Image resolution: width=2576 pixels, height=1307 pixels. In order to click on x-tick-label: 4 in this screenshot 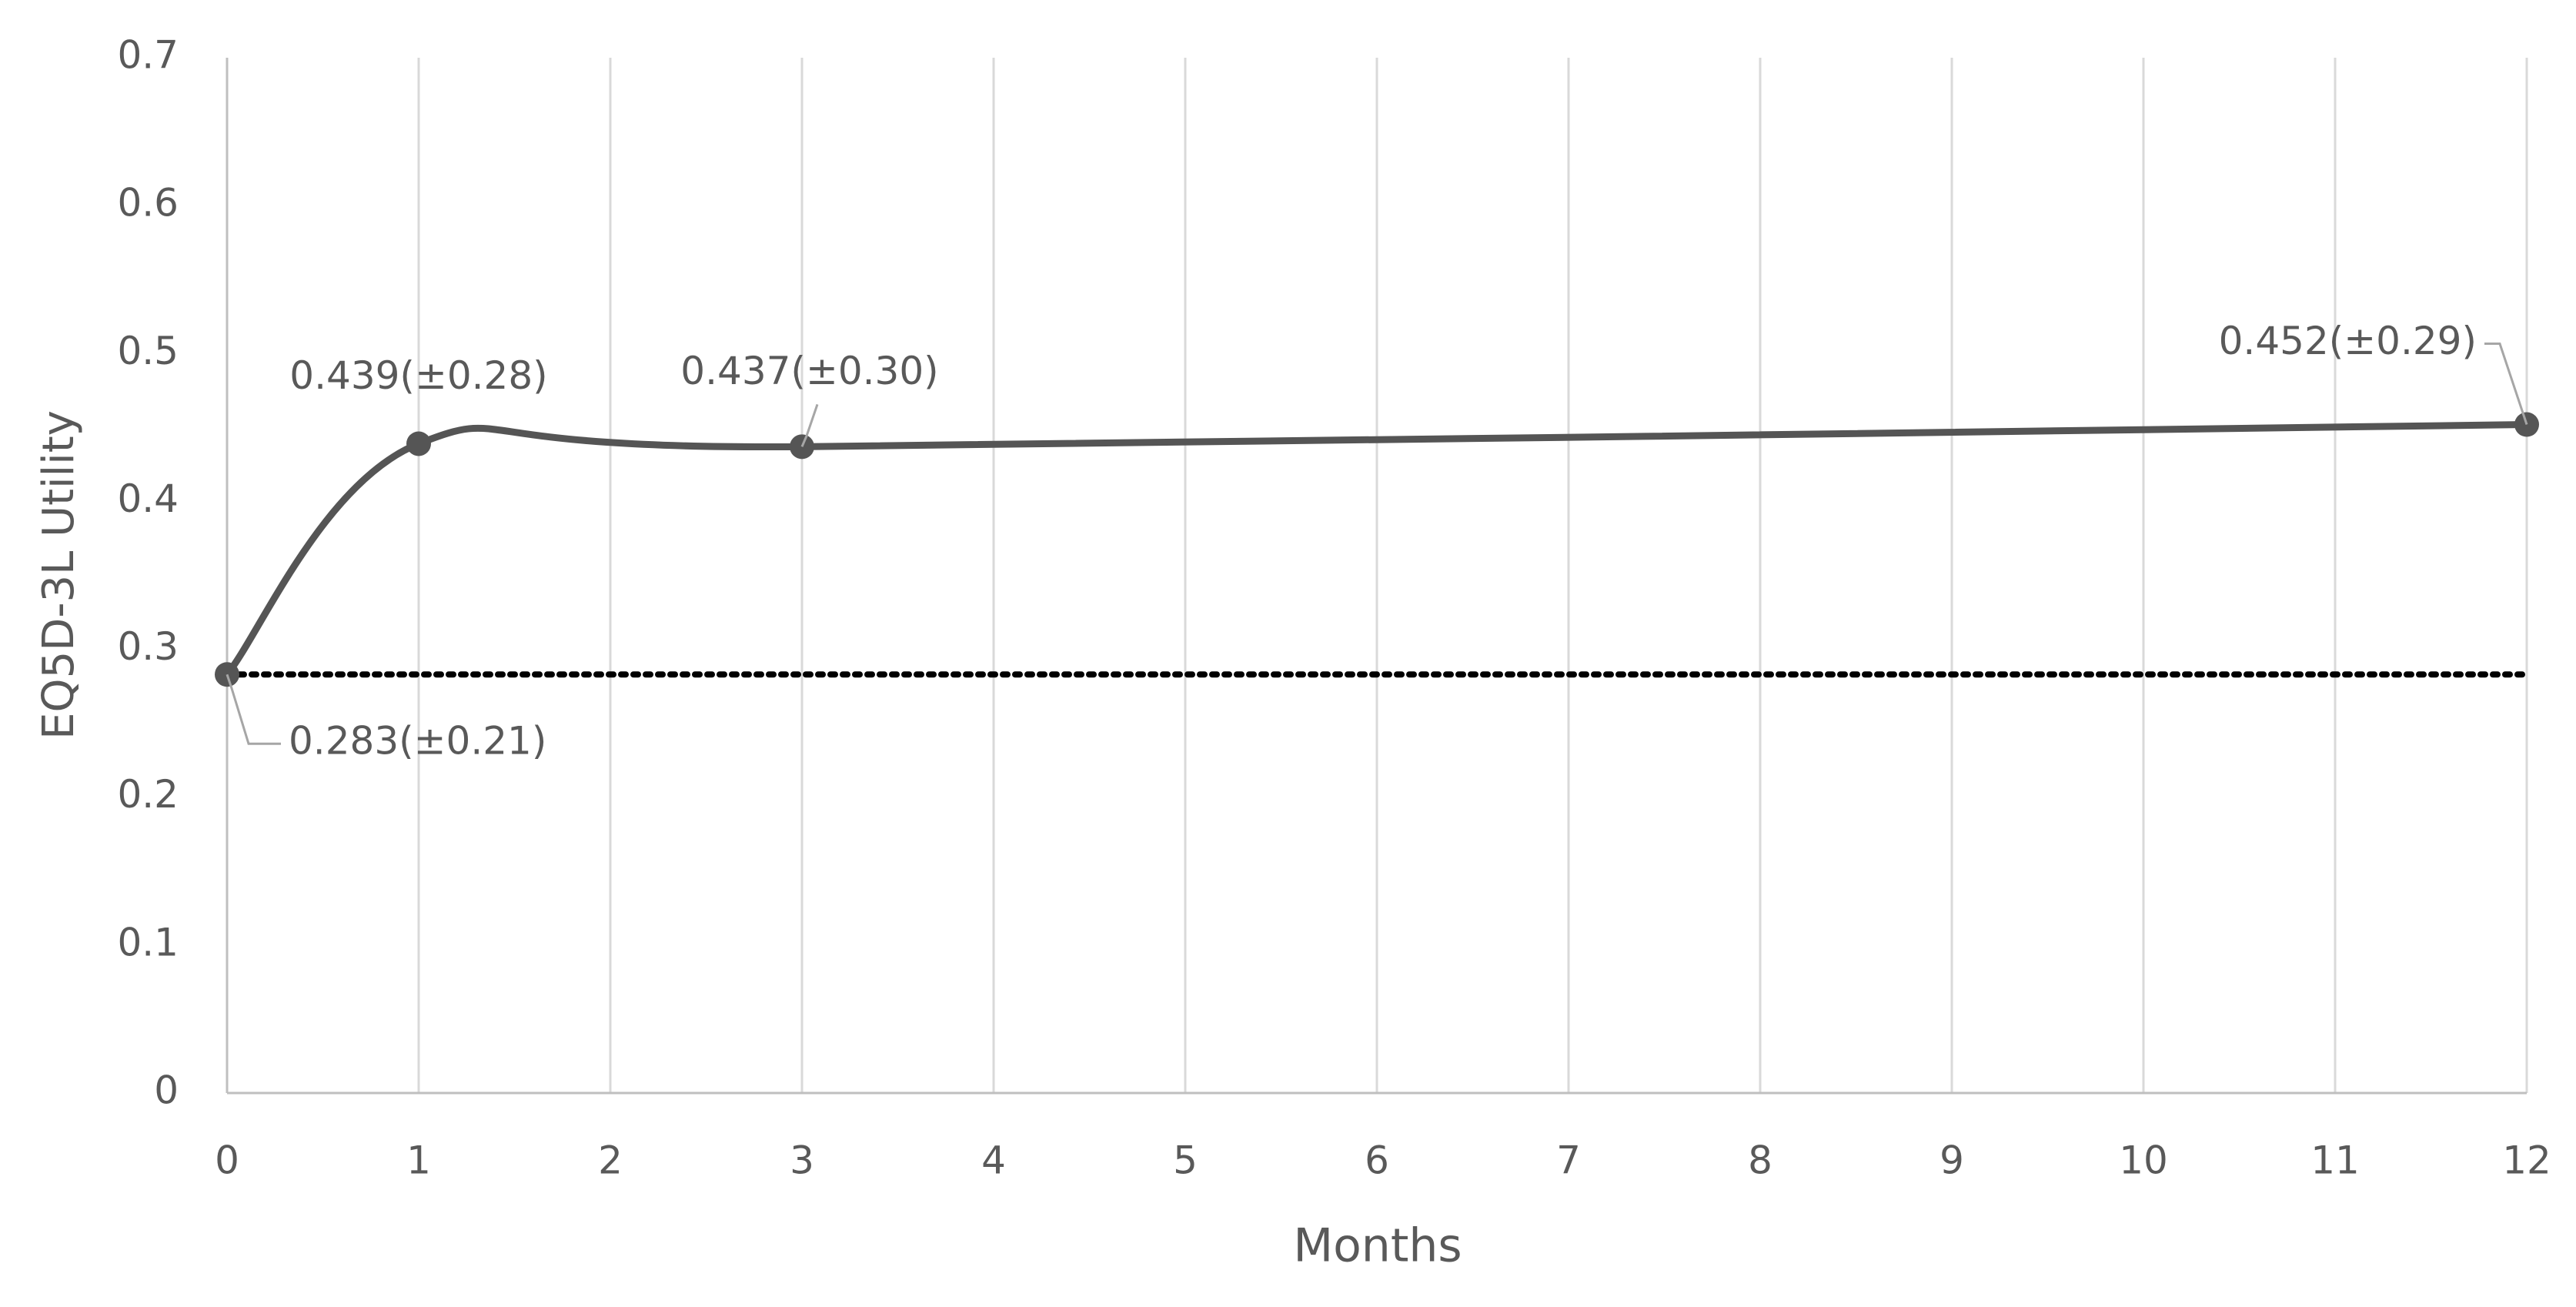, I will do `click(993, 1160)`.